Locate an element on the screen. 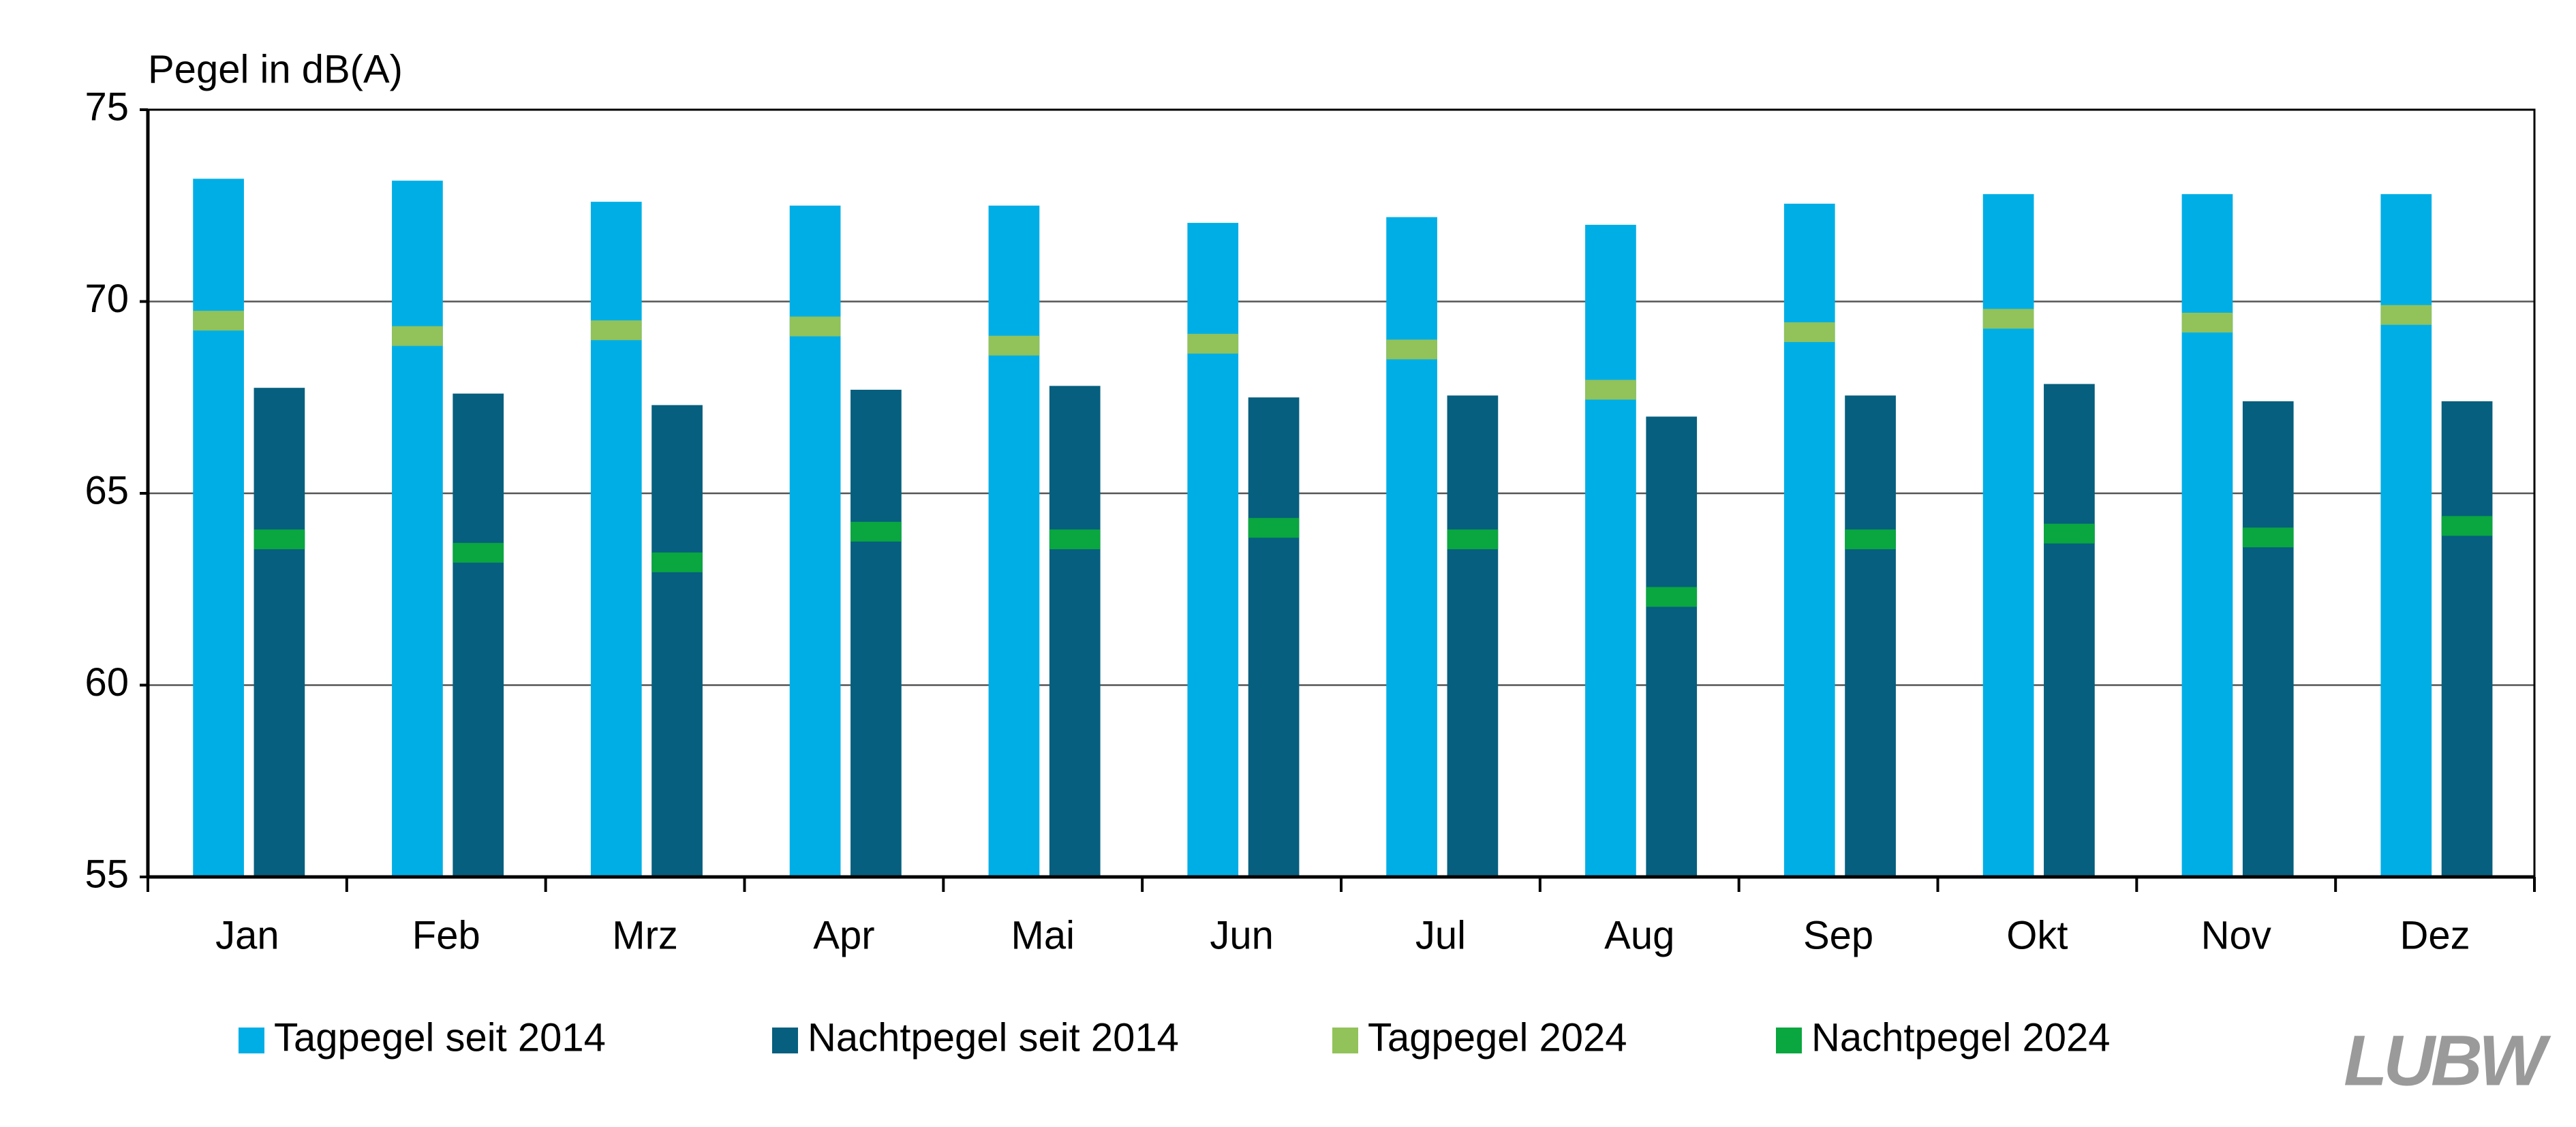  x-tick-label: Apr is located at coordinates (844, 935).